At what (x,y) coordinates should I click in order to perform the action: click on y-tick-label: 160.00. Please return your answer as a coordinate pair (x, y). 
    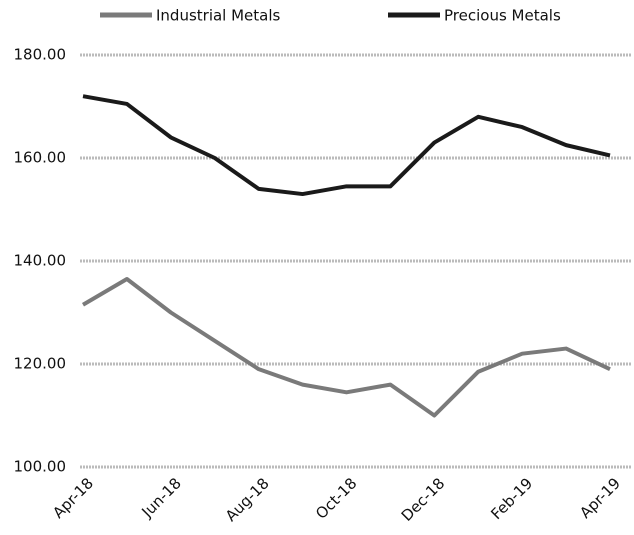
    Looking at the image, I should click on (40, 158).